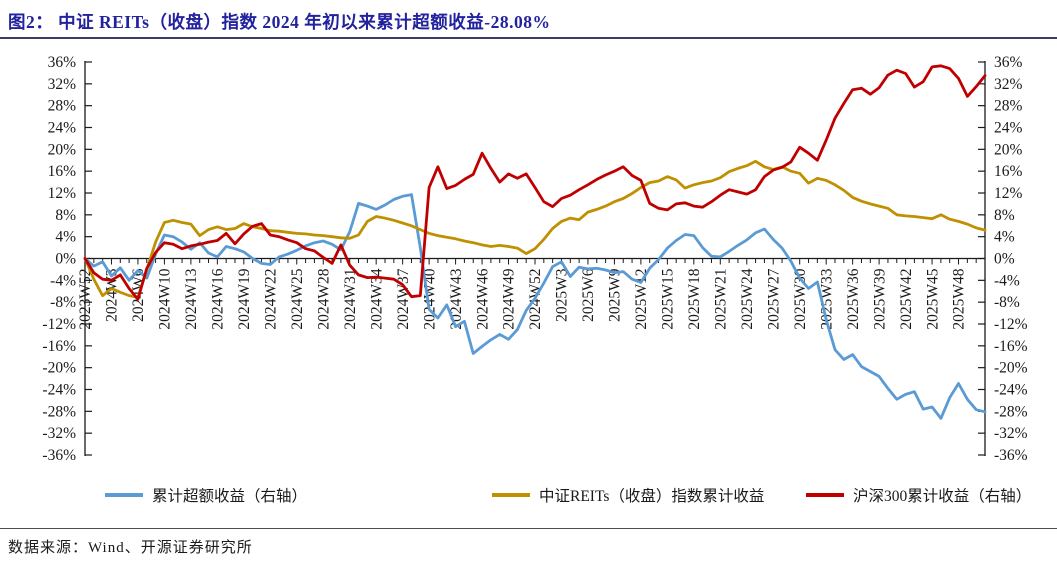 This screenshot has height=561, width=1057. Describe the element at coordinates (509, 298) in the screenshot. I see `x-axis-label: 2024W49` at that location.